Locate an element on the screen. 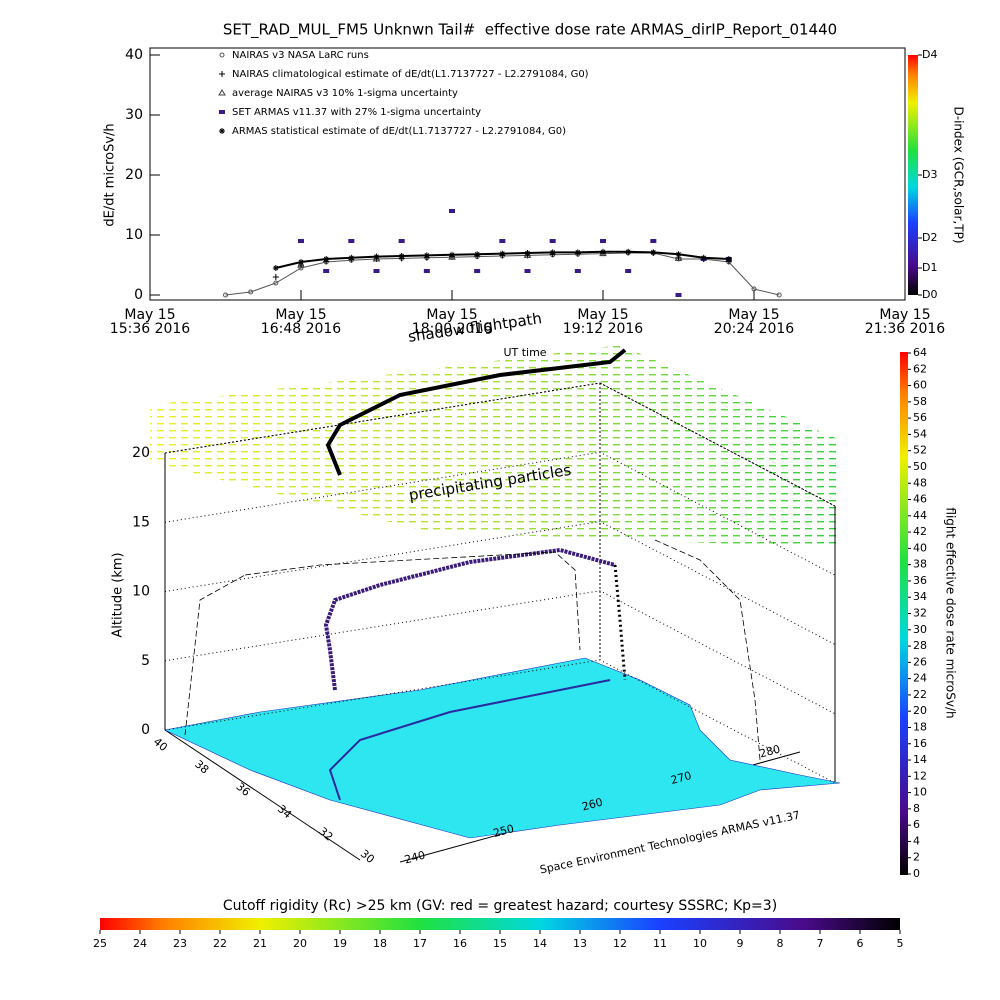  annotation: UT time is located at coordinates (524, 352).